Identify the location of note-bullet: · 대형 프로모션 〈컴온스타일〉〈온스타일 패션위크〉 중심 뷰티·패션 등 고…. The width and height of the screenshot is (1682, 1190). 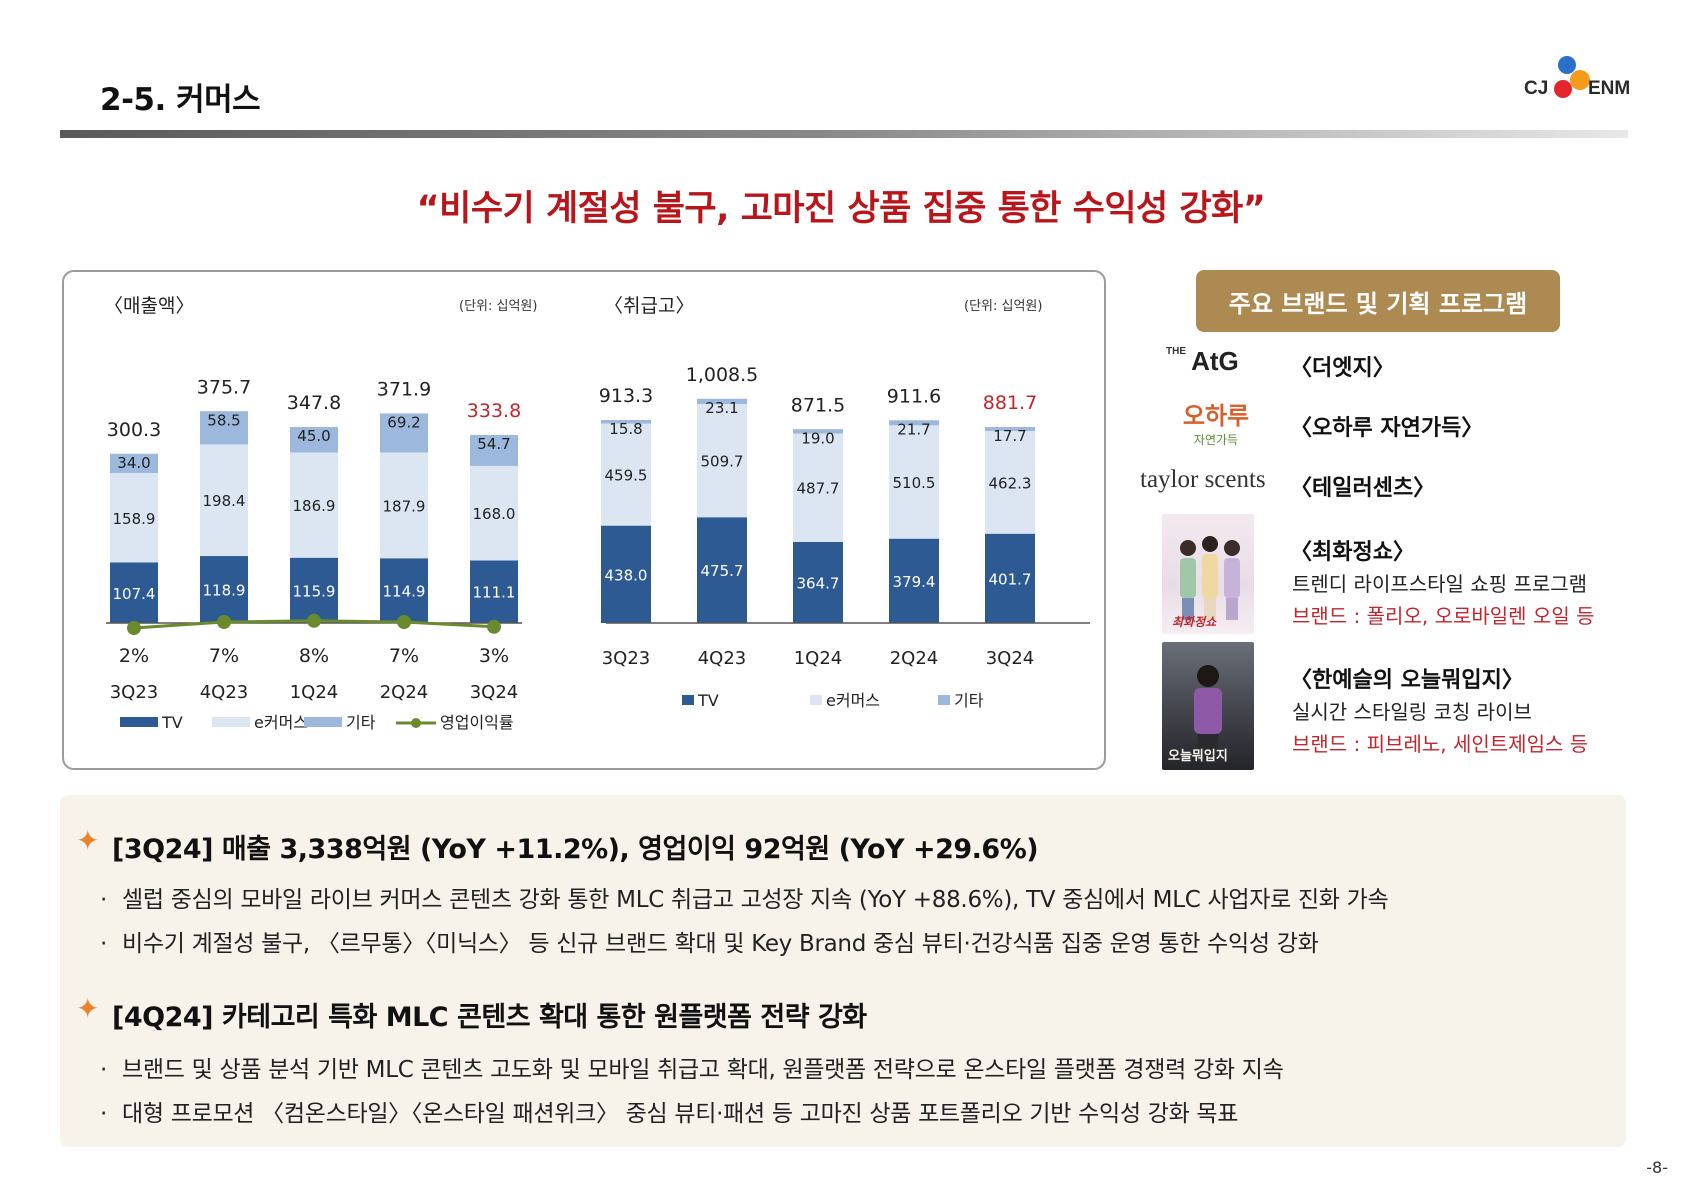
(669, 1114).